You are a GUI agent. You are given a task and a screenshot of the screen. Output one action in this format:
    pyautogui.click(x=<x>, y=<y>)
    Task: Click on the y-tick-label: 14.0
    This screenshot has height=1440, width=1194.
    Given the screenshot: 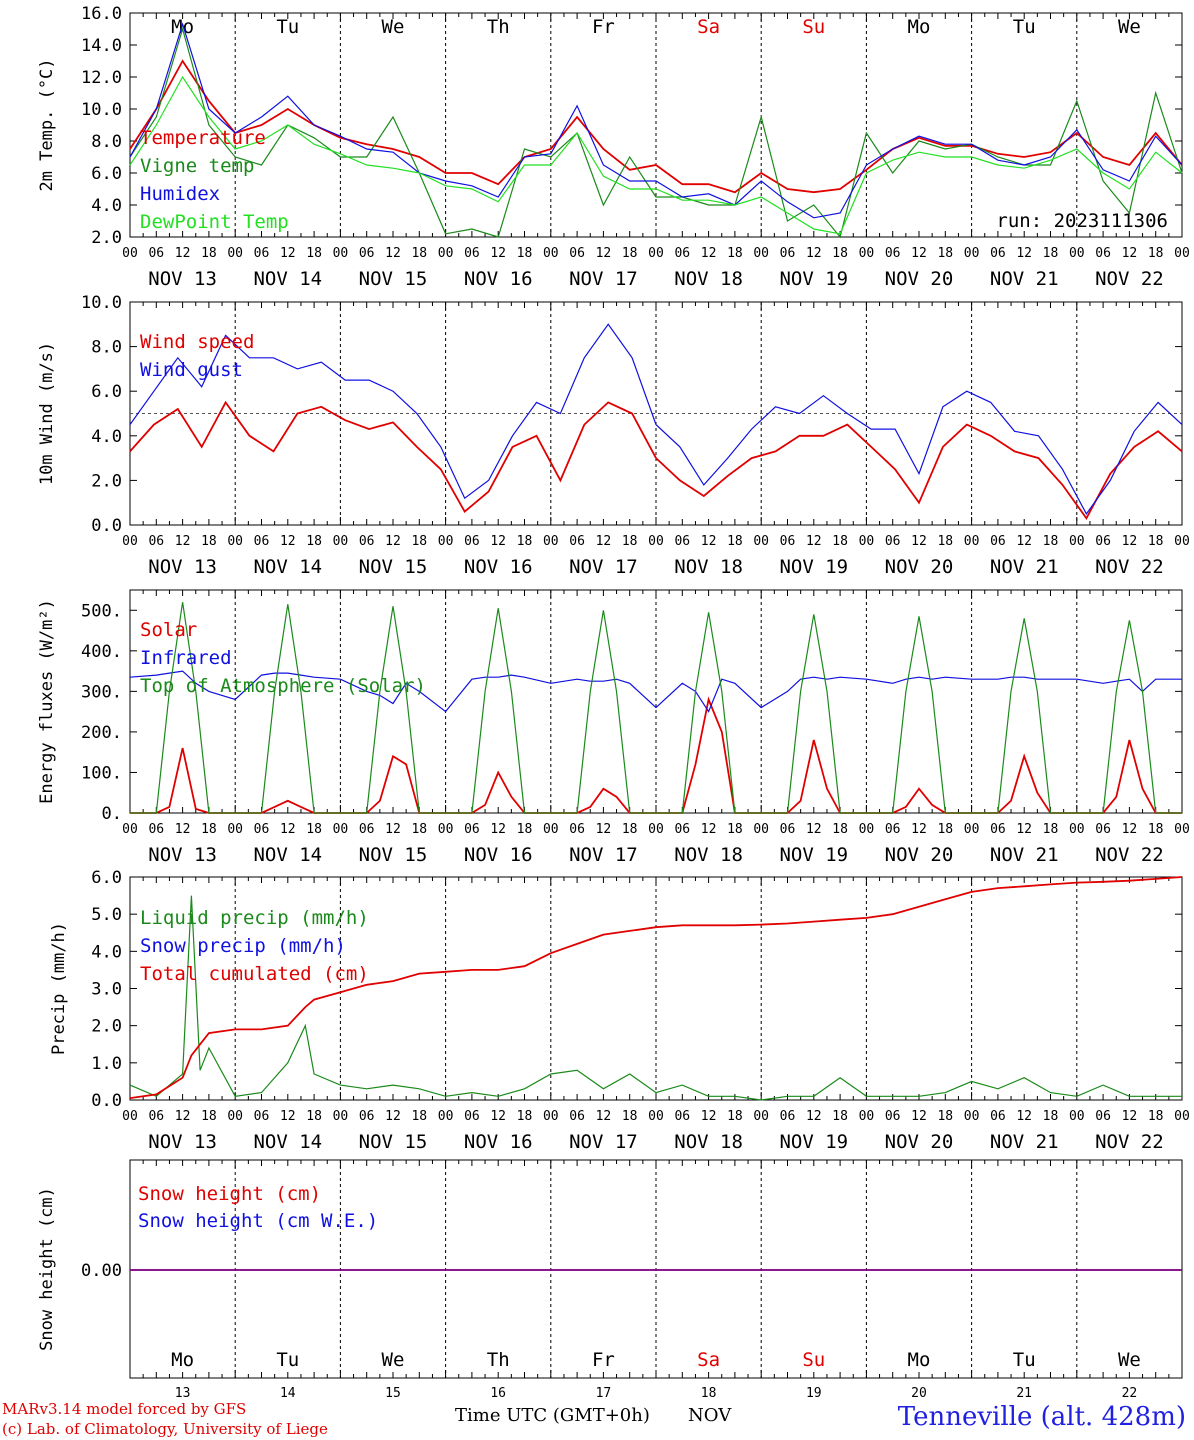 What is the action you would take?
    pyautogui.click(x=101, y=46)
    